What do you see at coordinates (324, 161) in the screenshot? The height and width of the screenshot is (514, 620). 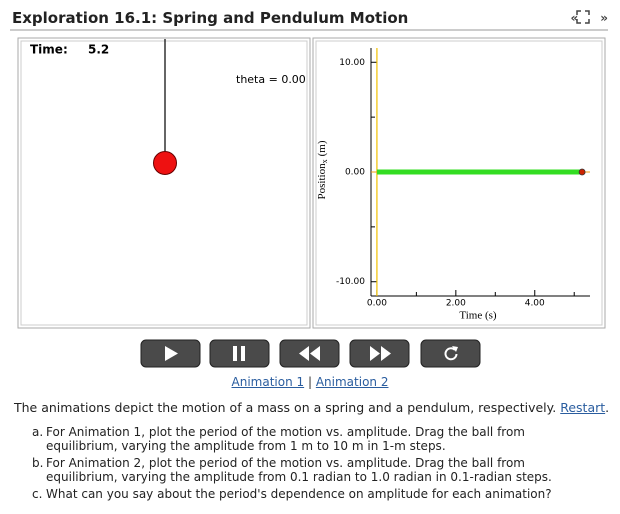 I see `y-label-sub: x` at bounding box center [324, 161].